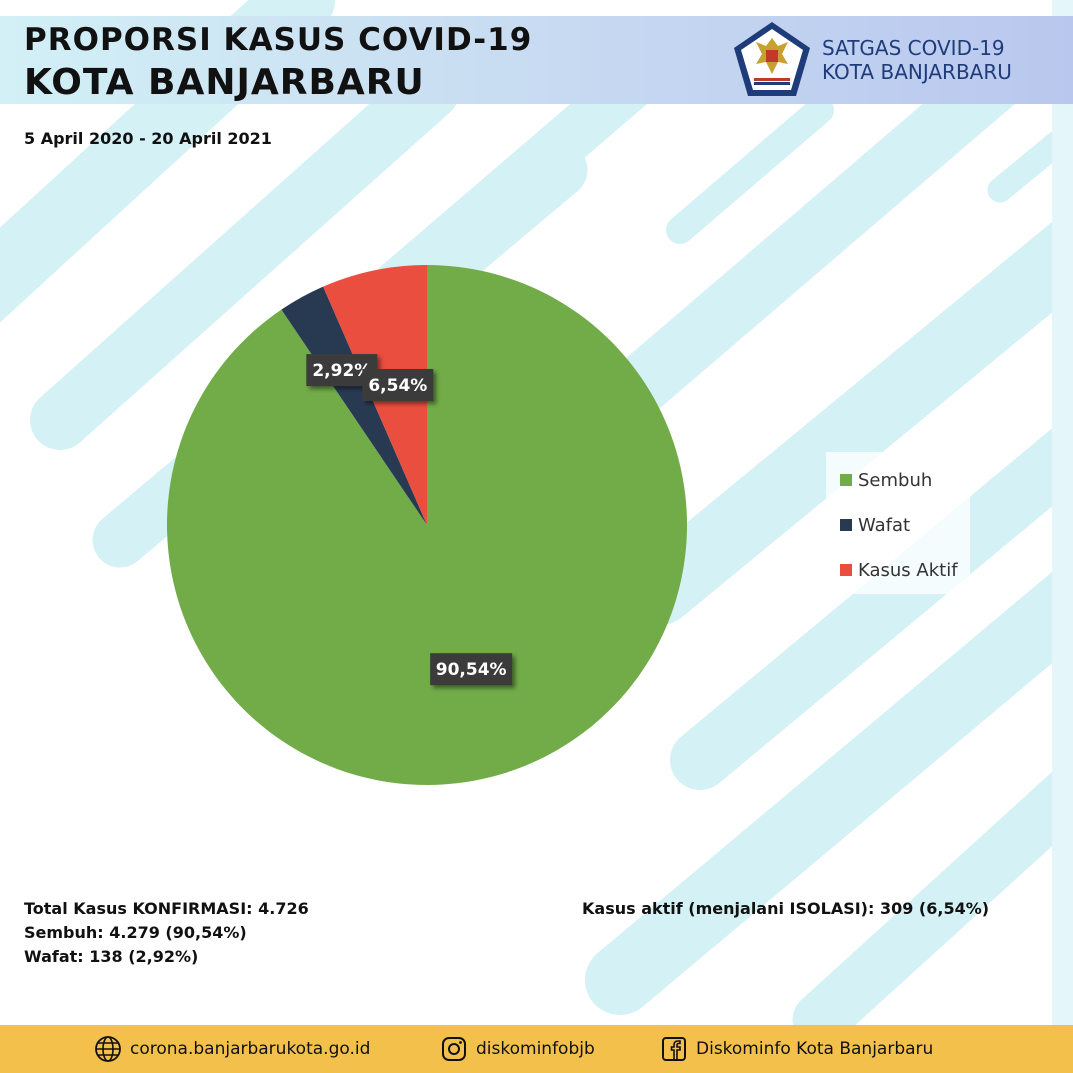 This screenshot has width=1073, height=1073. I want to click on data-label-text: 6,54%, so click(397, 386).